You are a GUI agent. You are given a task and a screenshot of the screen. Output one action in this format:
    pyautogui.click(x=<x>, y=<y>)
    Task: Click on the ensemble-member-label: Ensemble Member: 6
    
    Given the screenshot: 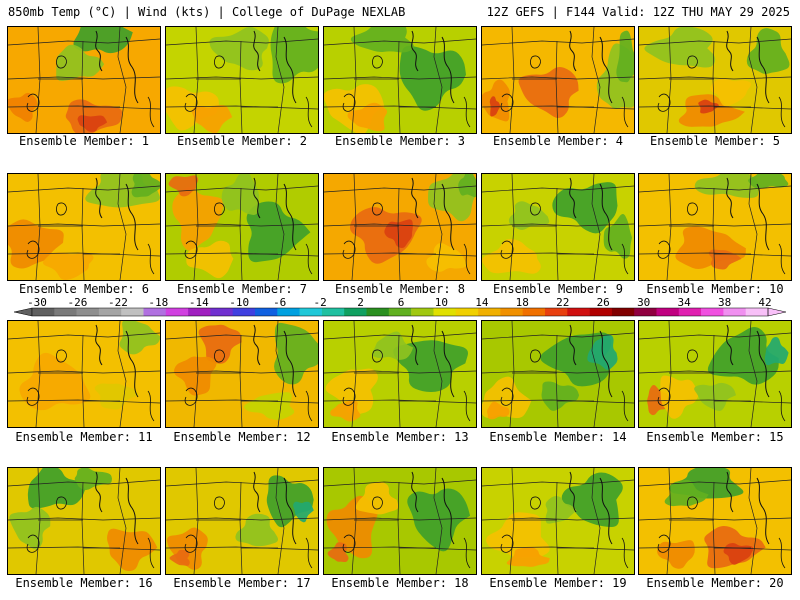 What is the action you would take?
    pyautogui.click(x=84, y=289)
    